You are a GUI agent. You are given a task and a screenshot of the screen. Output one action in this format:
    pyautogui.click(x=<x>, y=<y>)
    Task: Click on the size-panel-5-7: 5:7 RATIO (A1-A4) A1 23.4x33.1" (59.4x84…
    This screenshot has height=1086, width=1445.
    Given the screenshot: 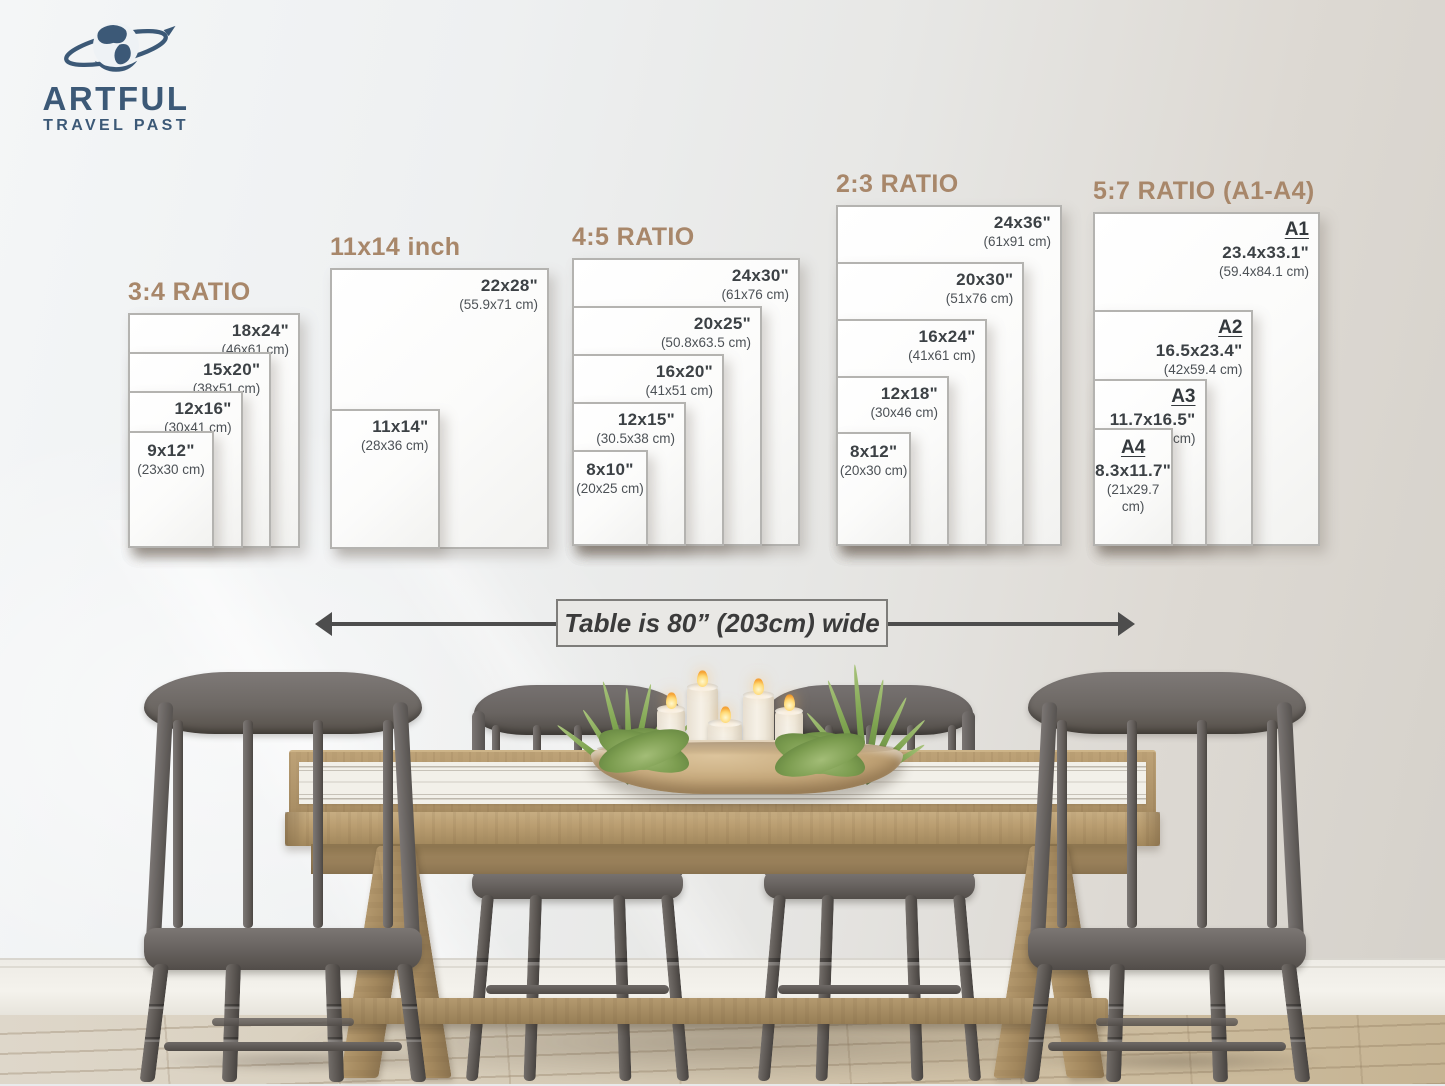 What is the action you would take?
    pyautogui.click(x=1206, y=361)
    